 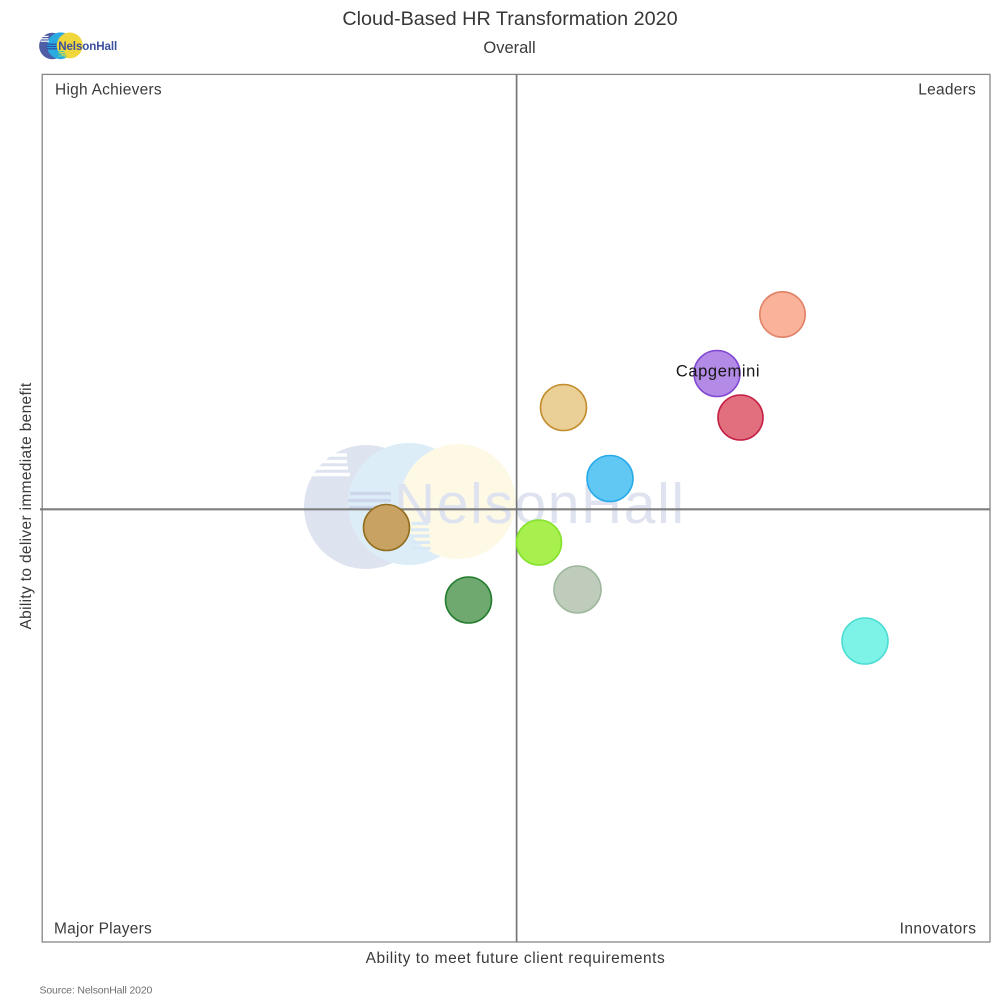 I want to click on svg-text: Source: NelsonHall 2020, so click(x=96, y=991).